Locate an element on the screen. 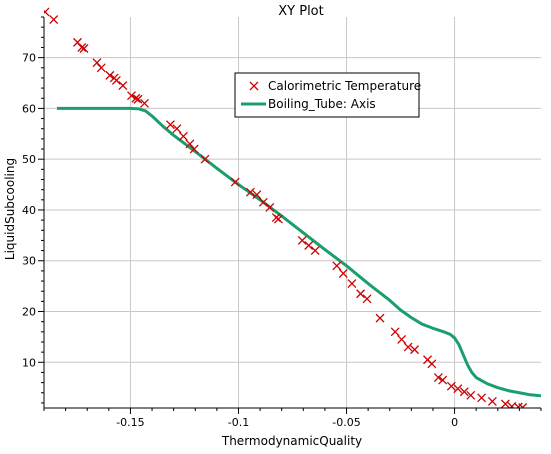  x-tick-label: 0 is located at coordinates (454, 422).